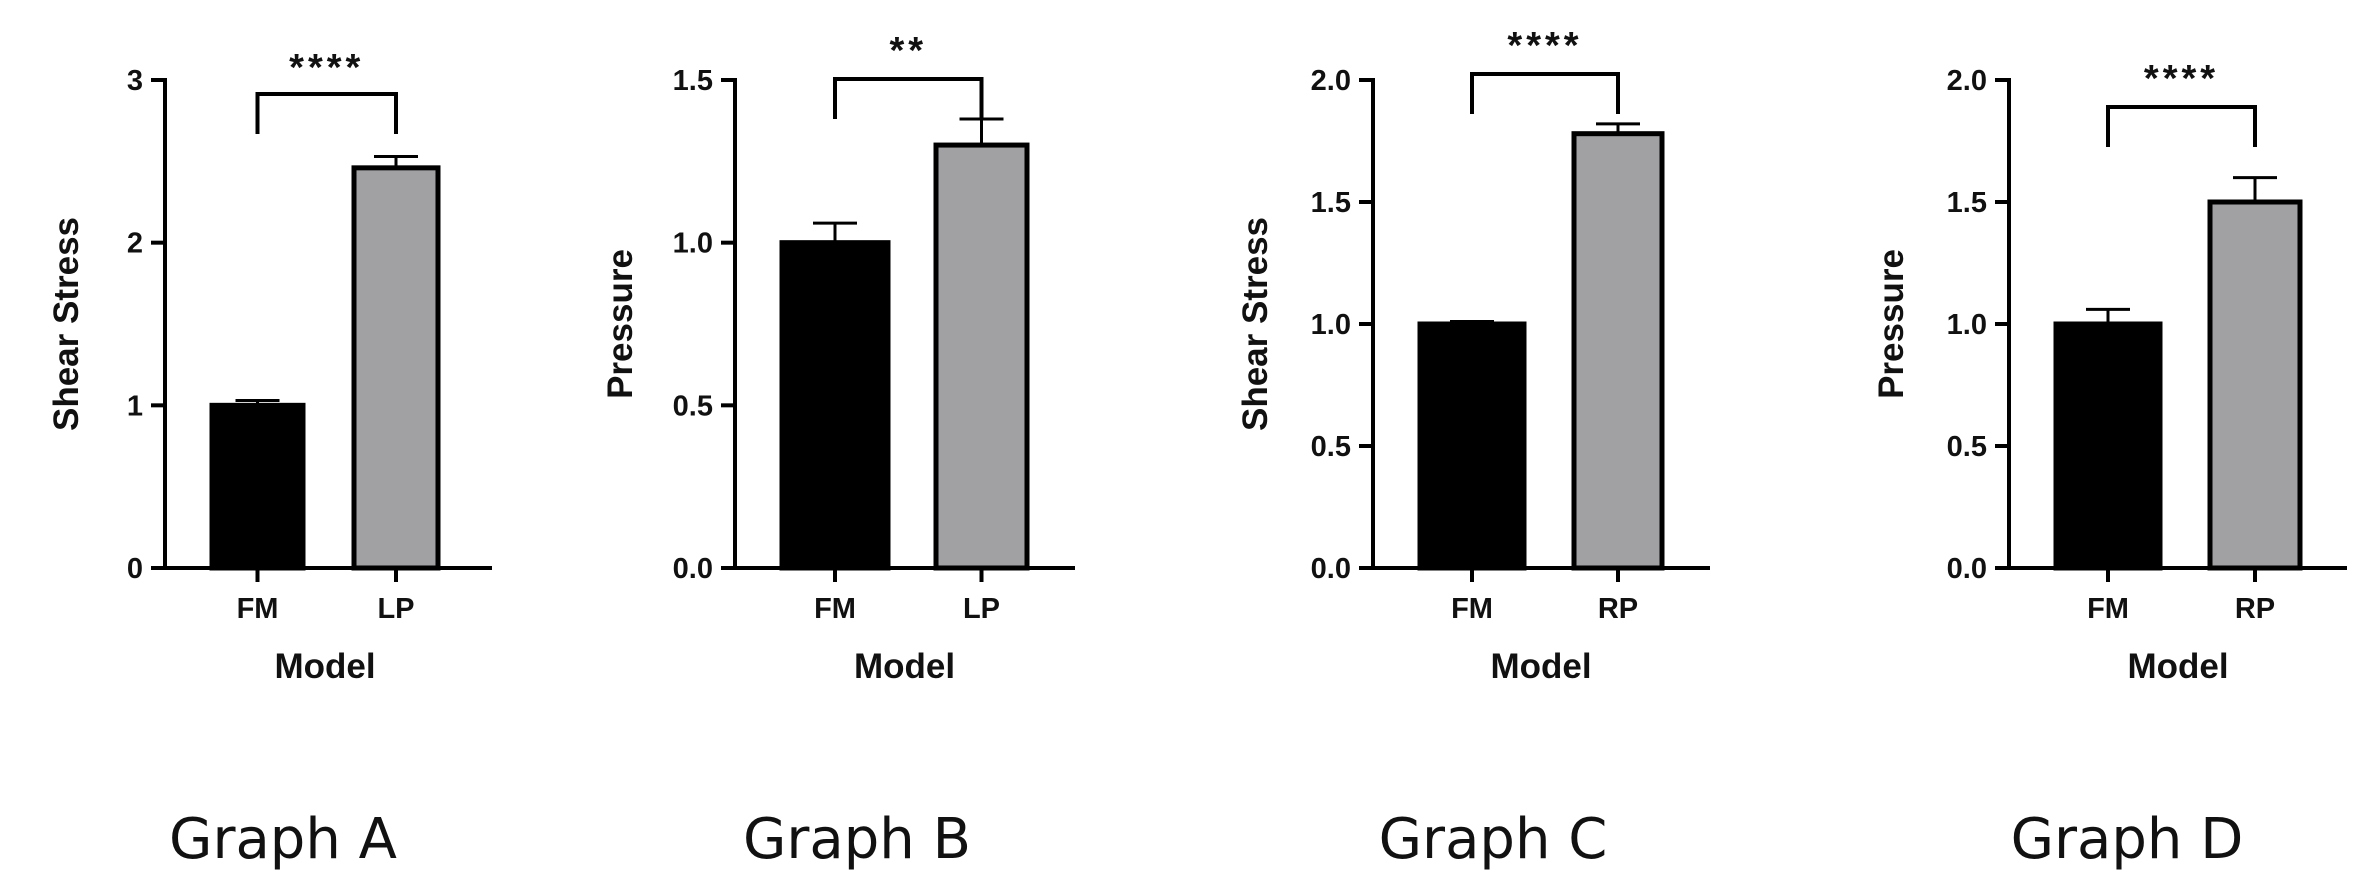 This screenshot has width=2367, height=876. I want to click on panel-caption: Graph D, so click(2127, 839).